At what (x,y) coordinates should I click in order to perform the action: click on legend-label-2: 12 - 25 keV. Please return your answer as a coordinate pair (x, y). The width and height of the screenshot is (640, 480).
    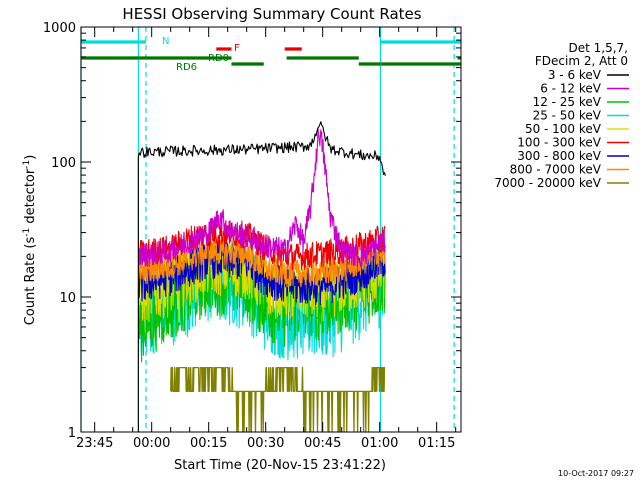
    Looking at the image, I should click on (567, 102).